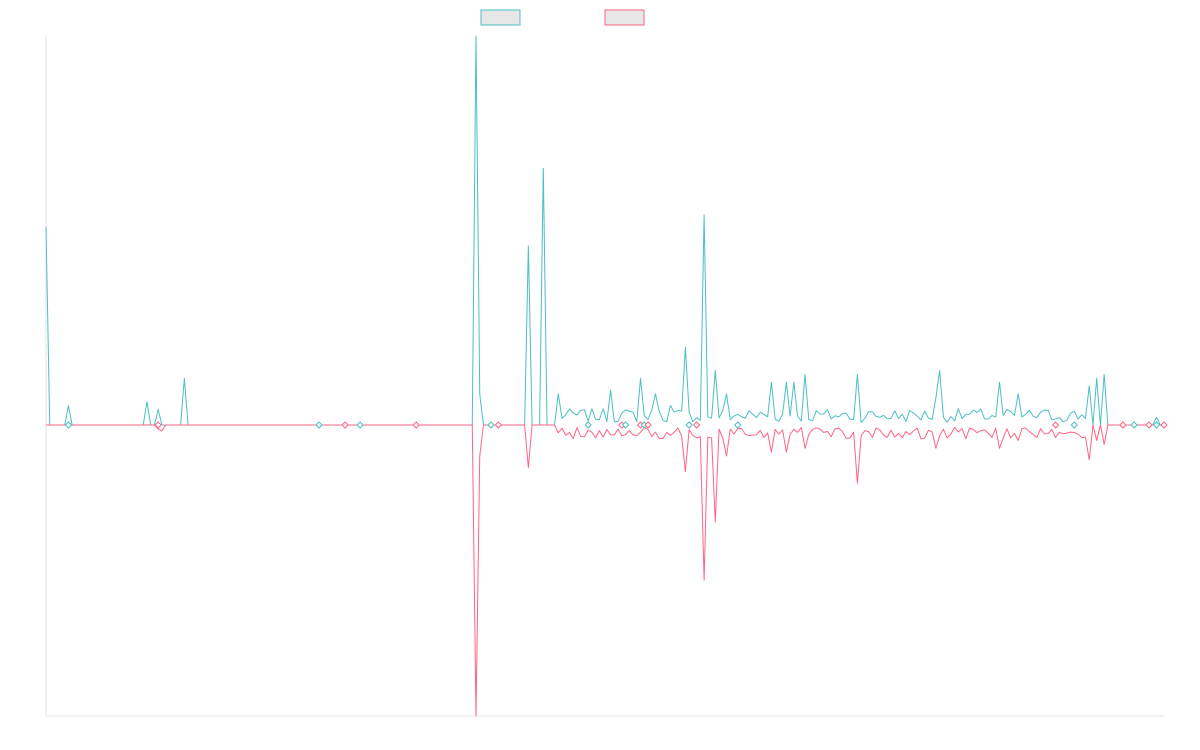  Describe the element at coordinates (562, 17) in the screenshot. I see `legend` at that location.